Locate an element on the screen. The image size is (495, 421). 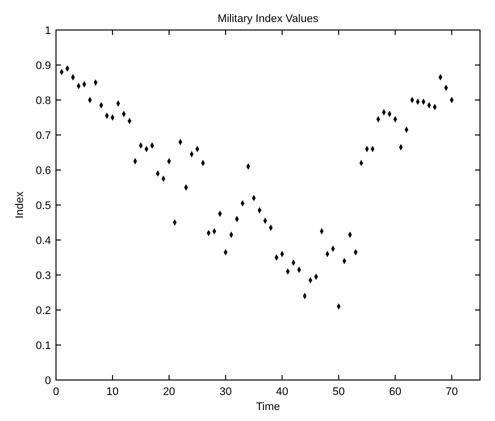
y-tick-label: 0 is located at coordinates (47, 380).